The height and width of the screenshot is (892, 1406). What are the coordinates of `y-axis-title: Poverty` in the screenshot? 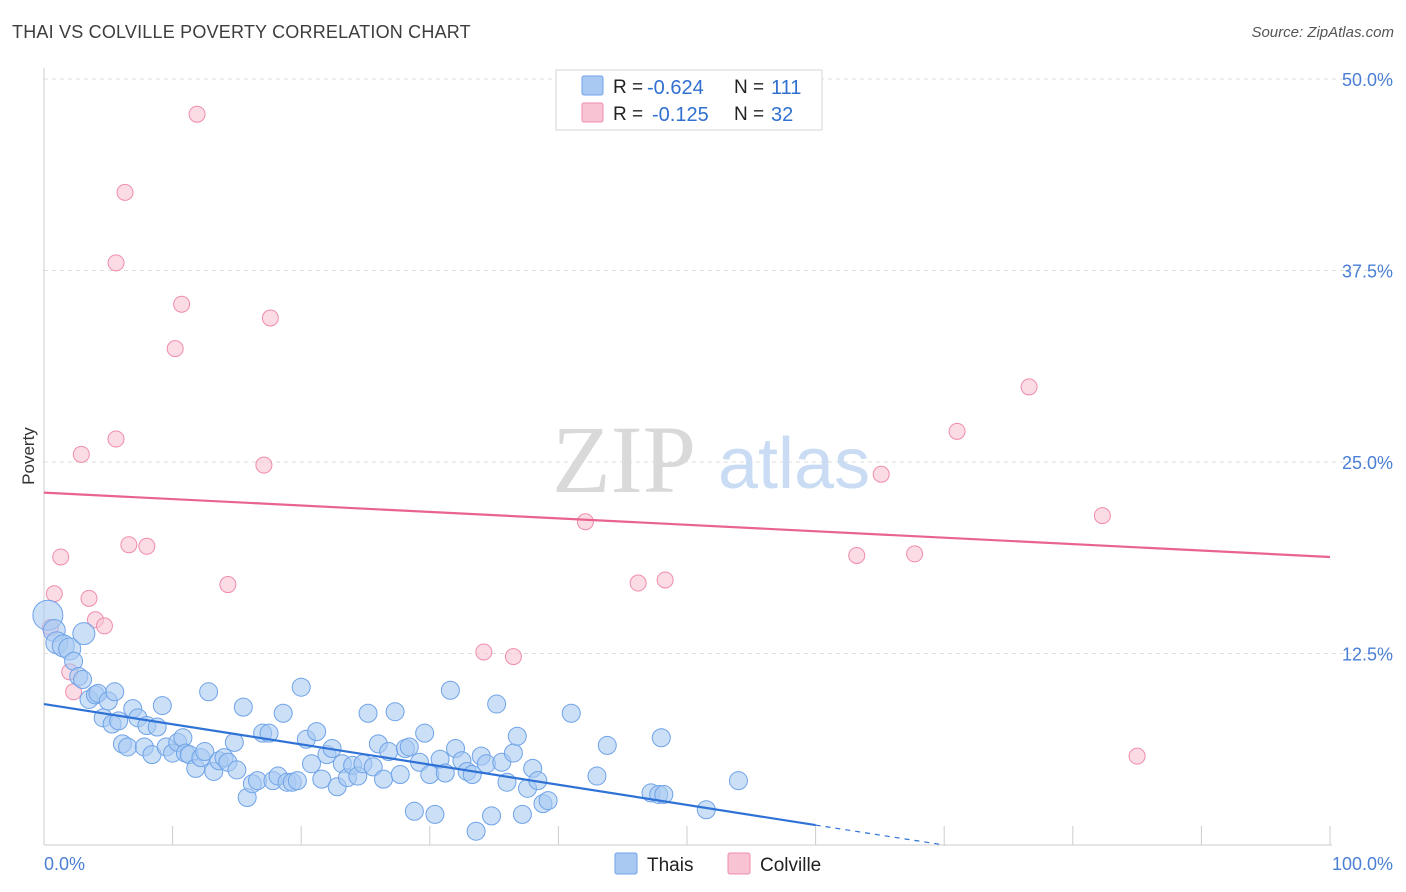 It's located at (28, 456).